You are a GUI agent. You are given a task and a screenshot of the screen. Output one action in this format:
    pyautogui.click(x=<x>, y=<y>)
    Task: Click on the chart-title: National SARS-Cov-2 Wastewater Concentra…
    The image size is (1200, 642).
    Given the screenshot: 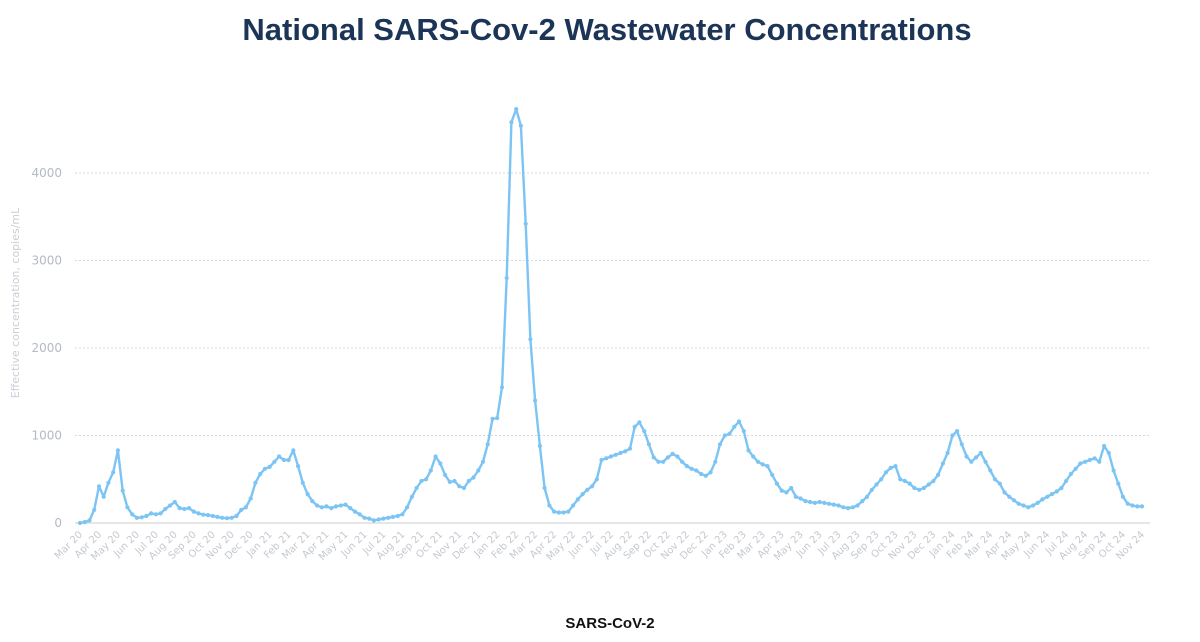 What is the action you would take?
    pyautogui.click(x=606, y=29)
    